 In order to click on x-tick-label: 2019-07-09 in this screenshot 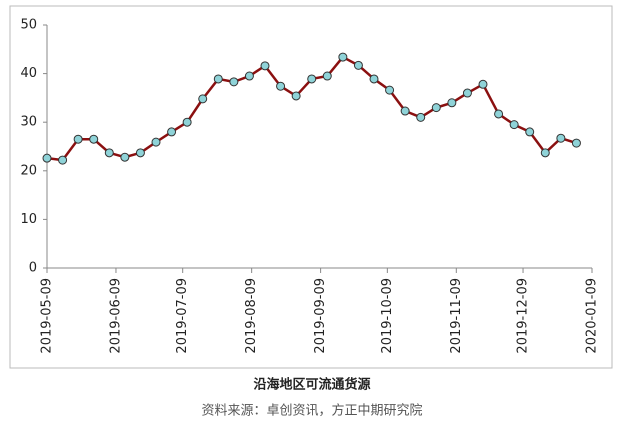, I will do `click(182, 316)`.